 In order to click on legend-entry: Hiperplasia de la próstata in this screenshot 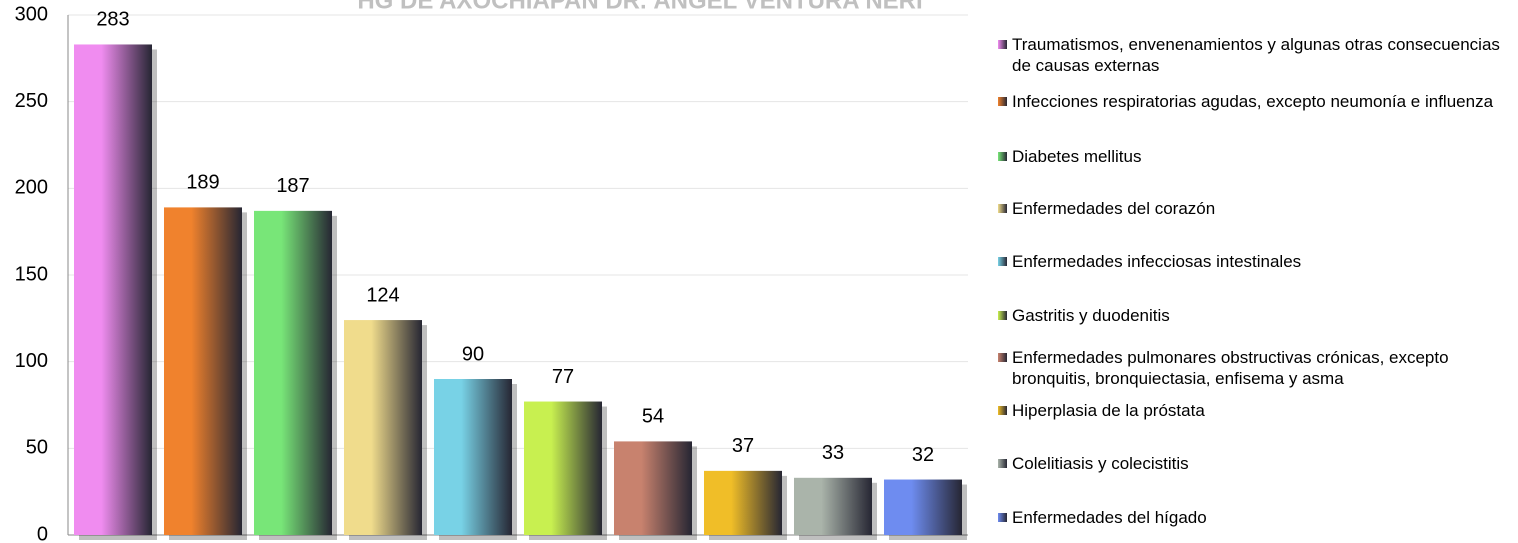, I will do `click(1251, 410)`.